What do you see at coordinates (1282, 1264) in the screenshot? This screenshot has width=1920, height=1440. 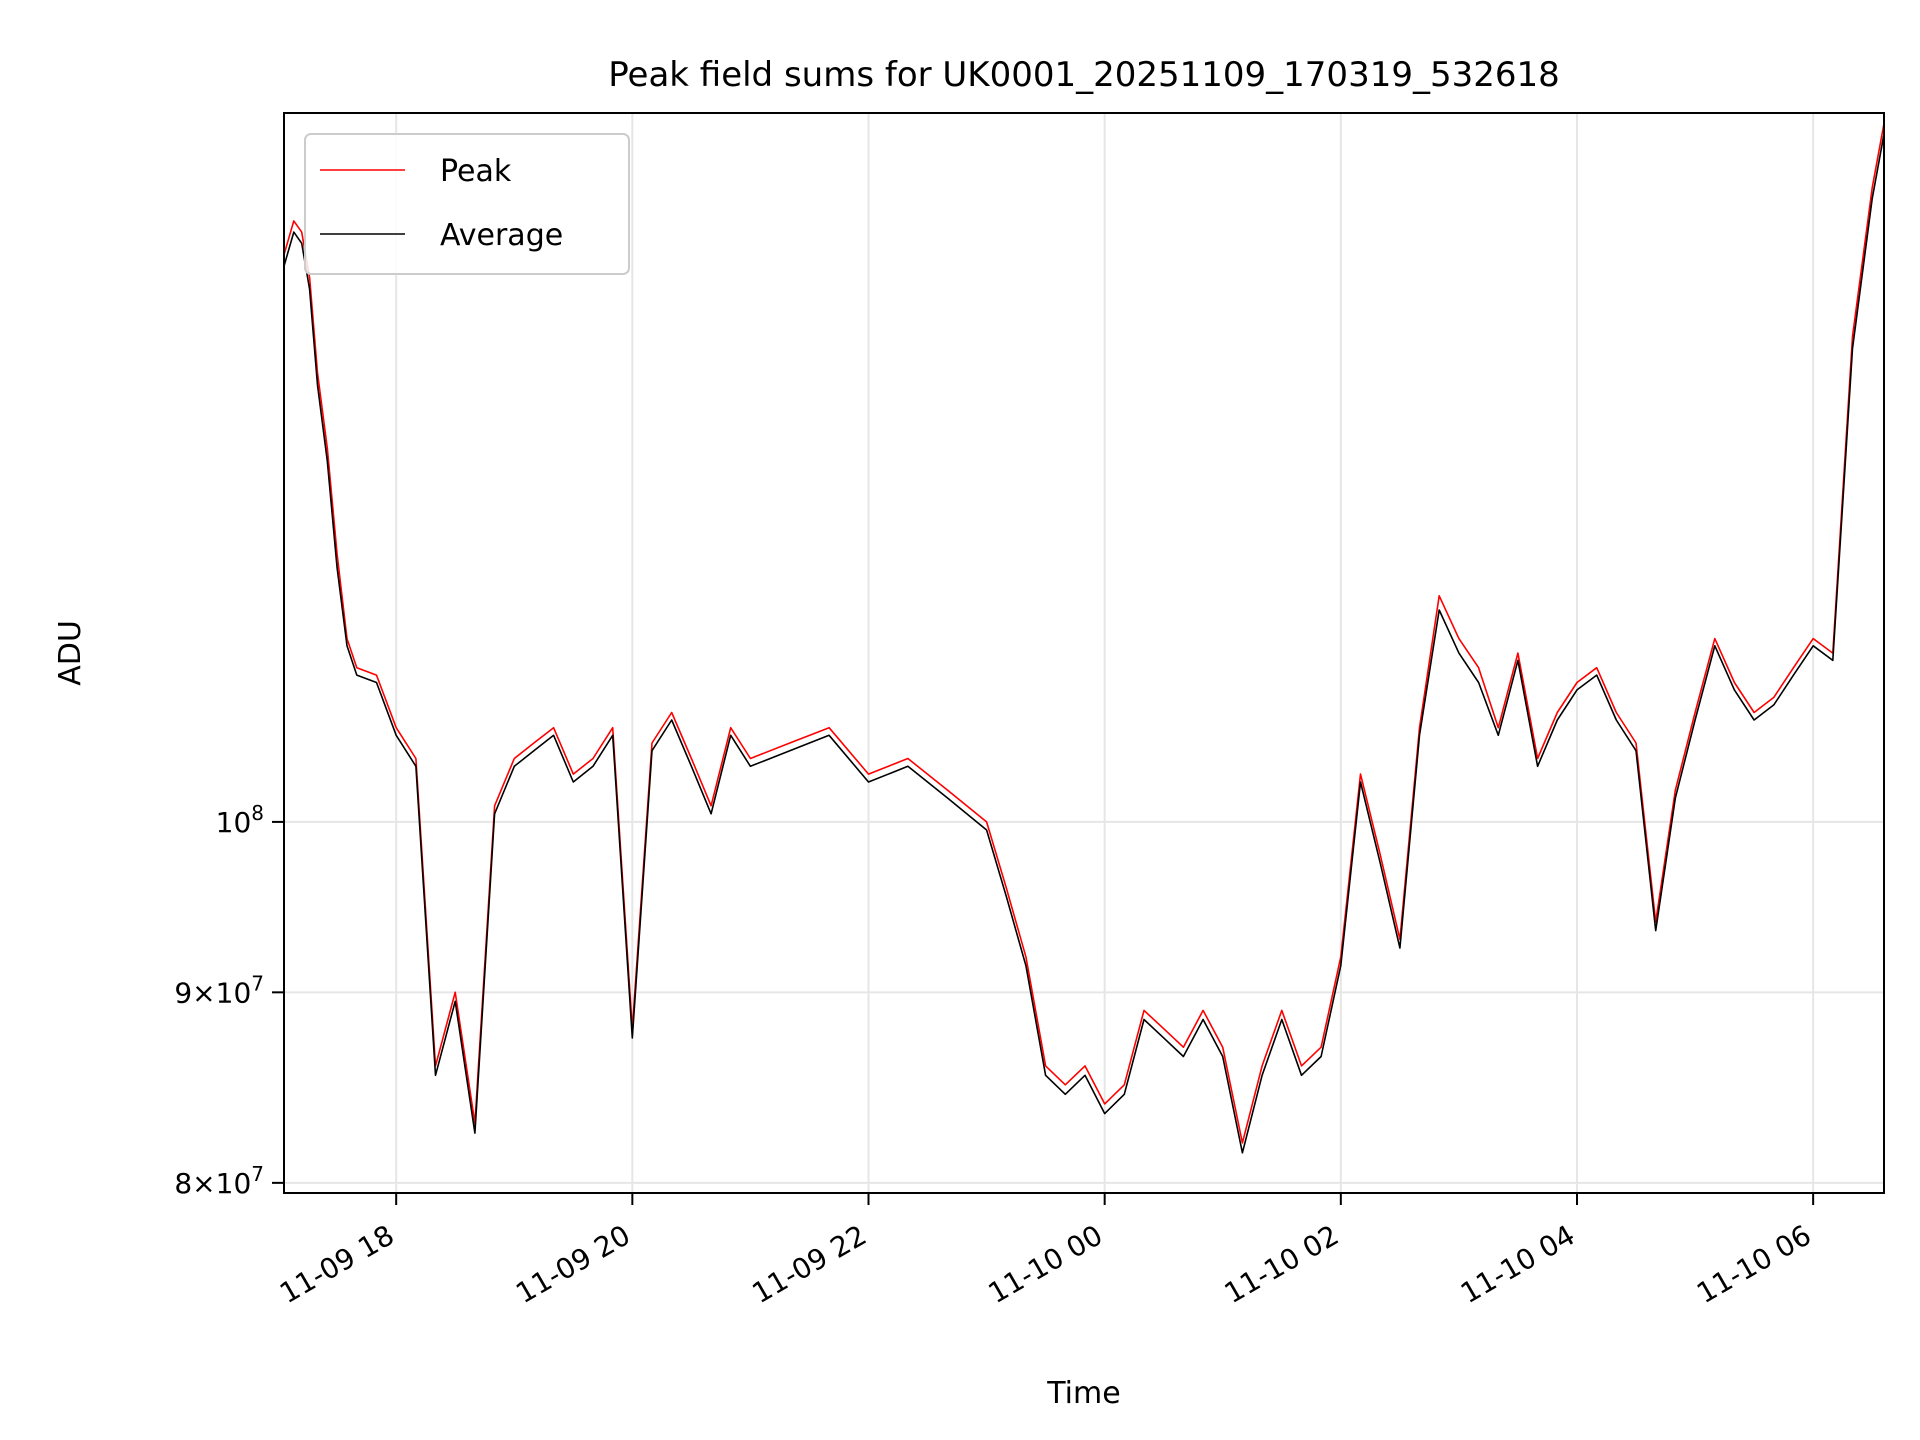 I see `x-tick-label: 11-10 02` at bounding box center [1282, 1264].